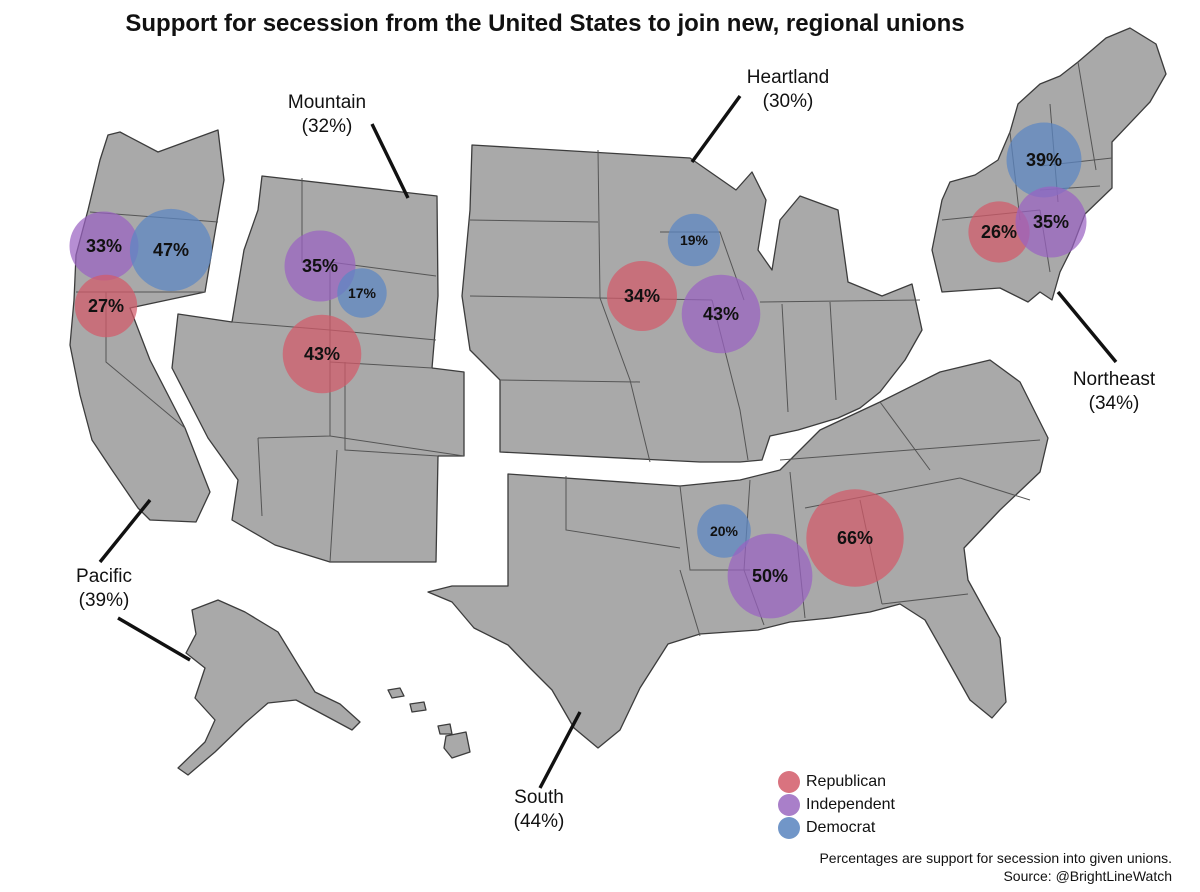 The height and width of the screenshot is (892, 1200). Describe the element at coordinates (104, 589) in the screenshot. I see `region-label-pacific: Pacific (39%)` at that location.